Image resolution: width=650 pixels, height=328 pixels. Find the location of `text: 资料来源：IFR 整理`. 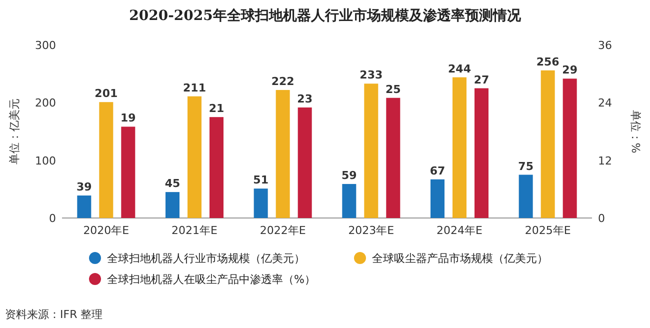

text: 资料来源：IFR 整理 is located at coordinates (54, 314).